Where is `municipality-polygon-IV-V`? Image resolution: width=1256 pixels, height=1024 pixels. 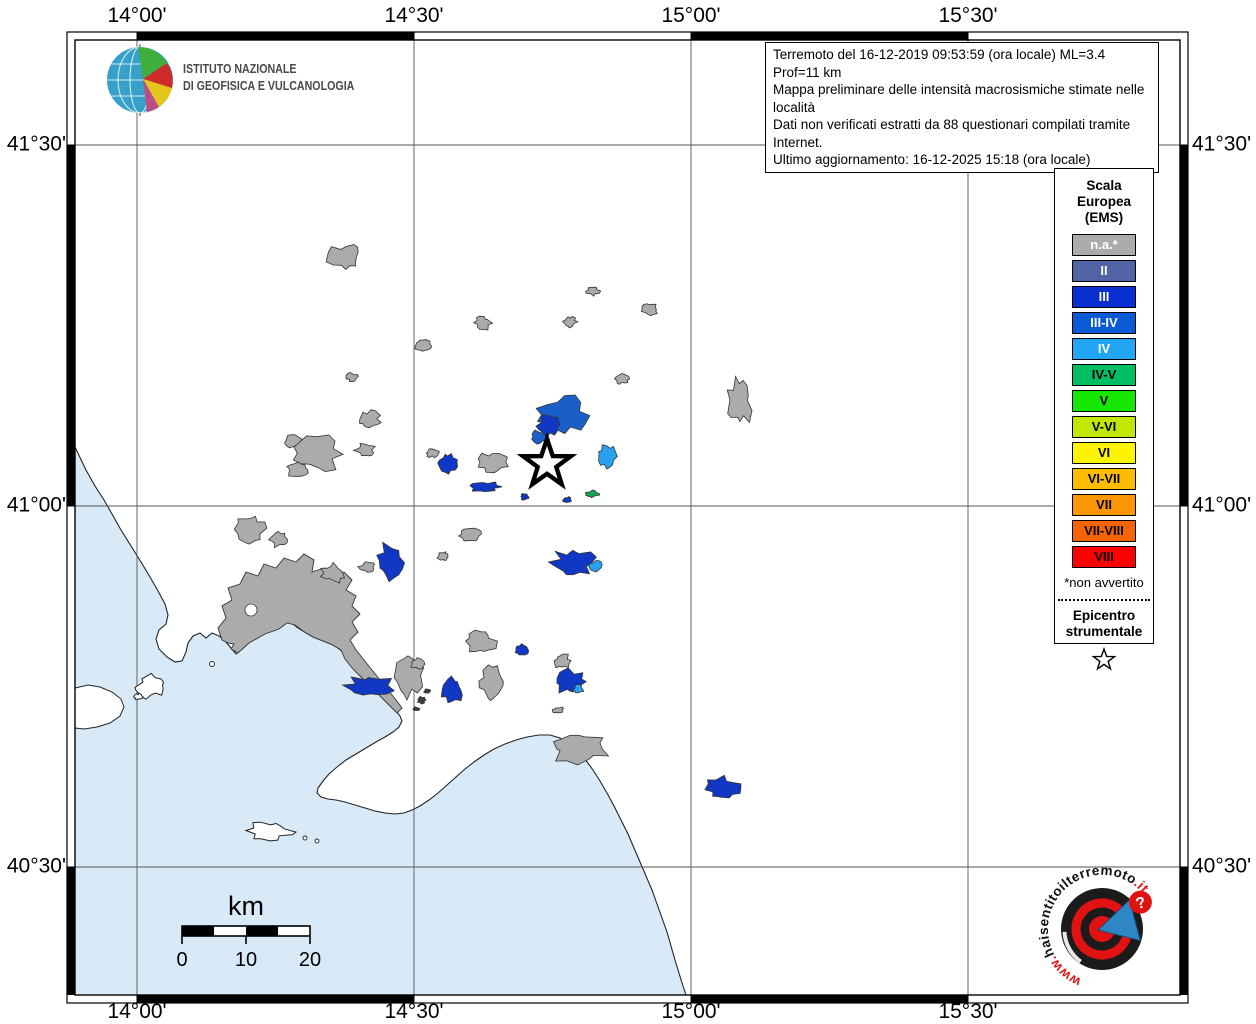 municipality-polygon-IV-V is located at coordinates (592, 494).